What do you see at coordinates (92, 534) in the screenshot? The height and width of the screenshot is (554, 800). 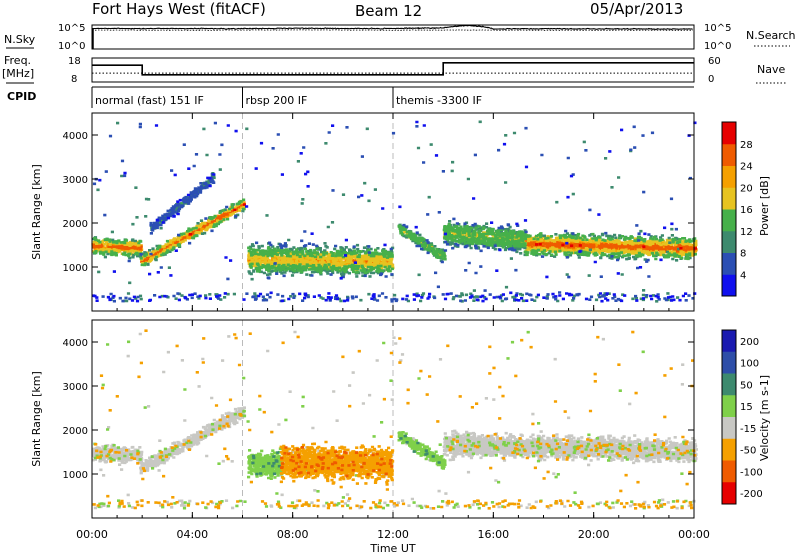 I see `xtick-label-0: 00:00` at bounding box center [92, 534].